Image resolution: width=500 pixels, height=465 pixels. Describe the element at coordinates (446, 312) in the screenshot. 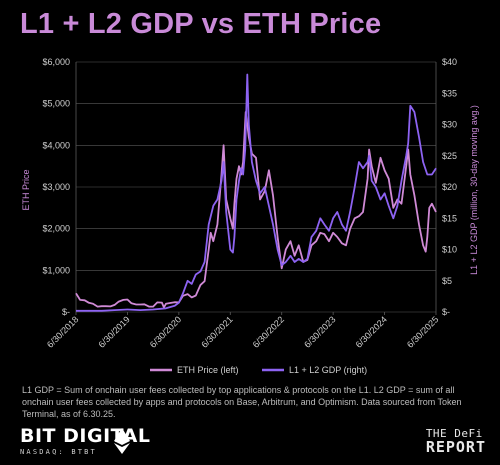

I see `y-tick-right-label: $-` at that location.